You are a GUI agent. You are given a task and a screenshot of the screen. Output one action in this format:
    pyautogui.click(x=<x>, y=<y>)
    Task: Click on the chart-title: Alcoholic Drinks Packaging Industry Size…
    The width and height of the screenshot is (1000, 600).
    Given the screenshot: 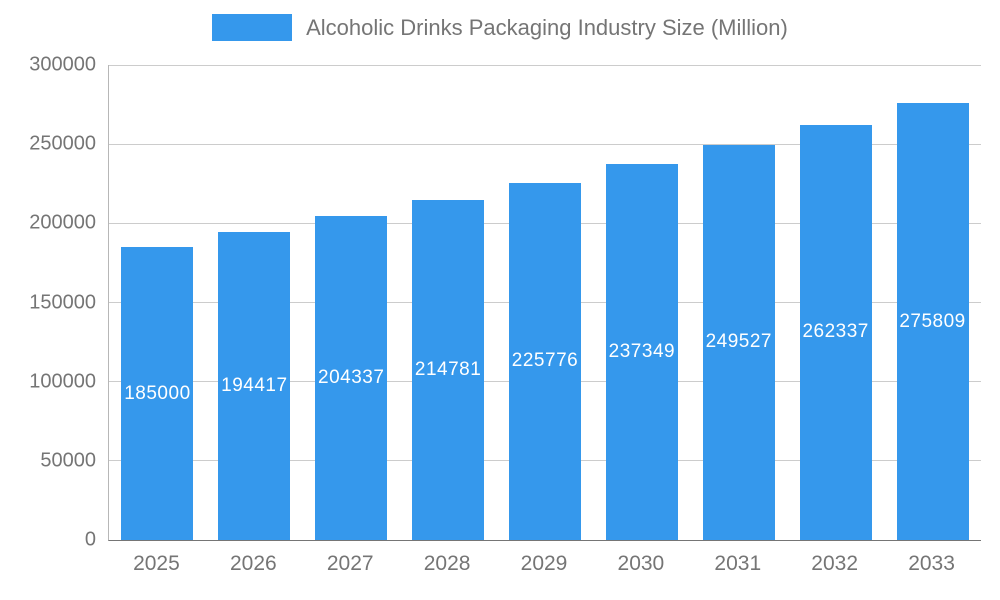 What is the action you would take?
    pyautogui.click(x=547, y=27)
    